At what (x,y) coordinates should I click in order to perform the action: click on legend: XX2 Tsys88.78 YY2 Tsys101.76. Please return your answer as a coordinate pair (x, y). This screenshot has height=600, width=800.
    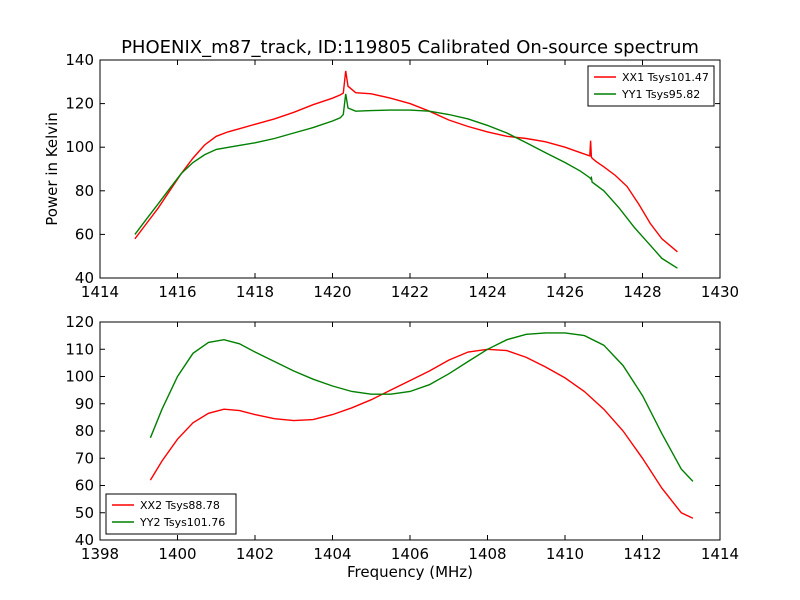
    Looking at the image, I should click on (171, 514).